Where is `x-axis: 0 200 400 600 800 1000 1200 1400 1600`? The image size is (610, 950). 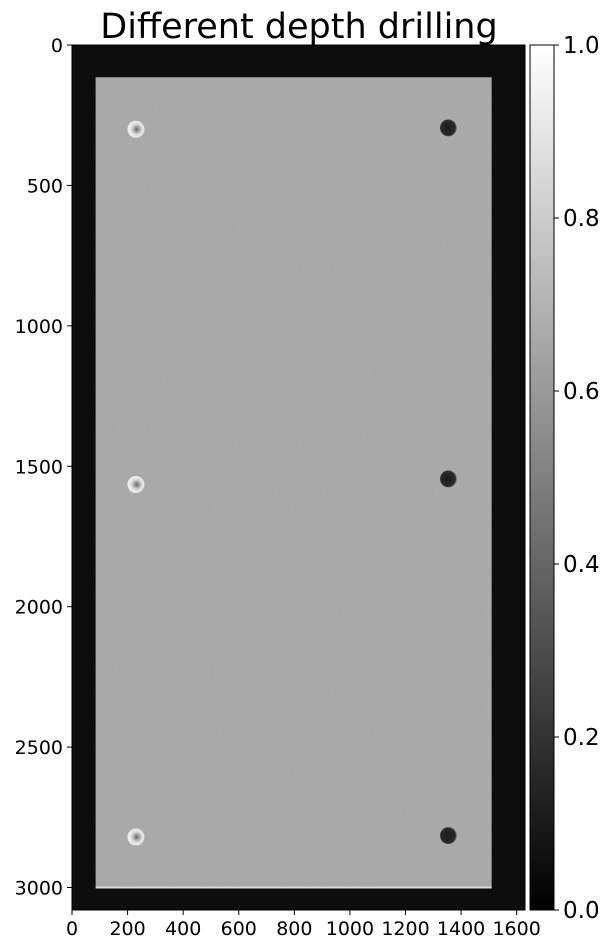 x-axis: 0 200 400 600 800 1000 1200 1400 1600 is located at coordinates (303, 925).